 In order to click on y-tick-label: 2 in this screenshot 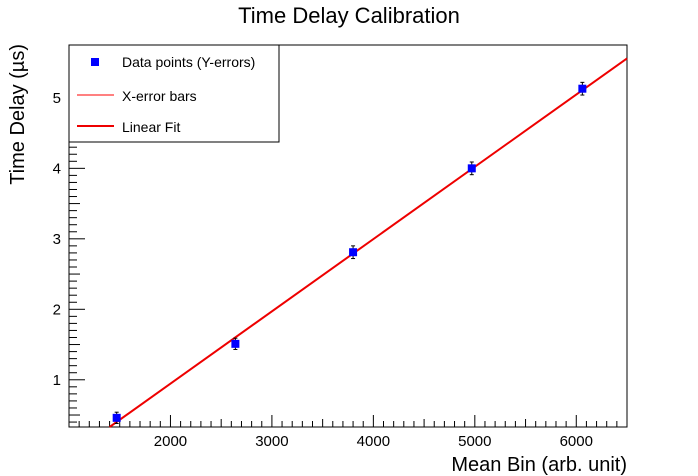, I will do `click(57, 309)`.